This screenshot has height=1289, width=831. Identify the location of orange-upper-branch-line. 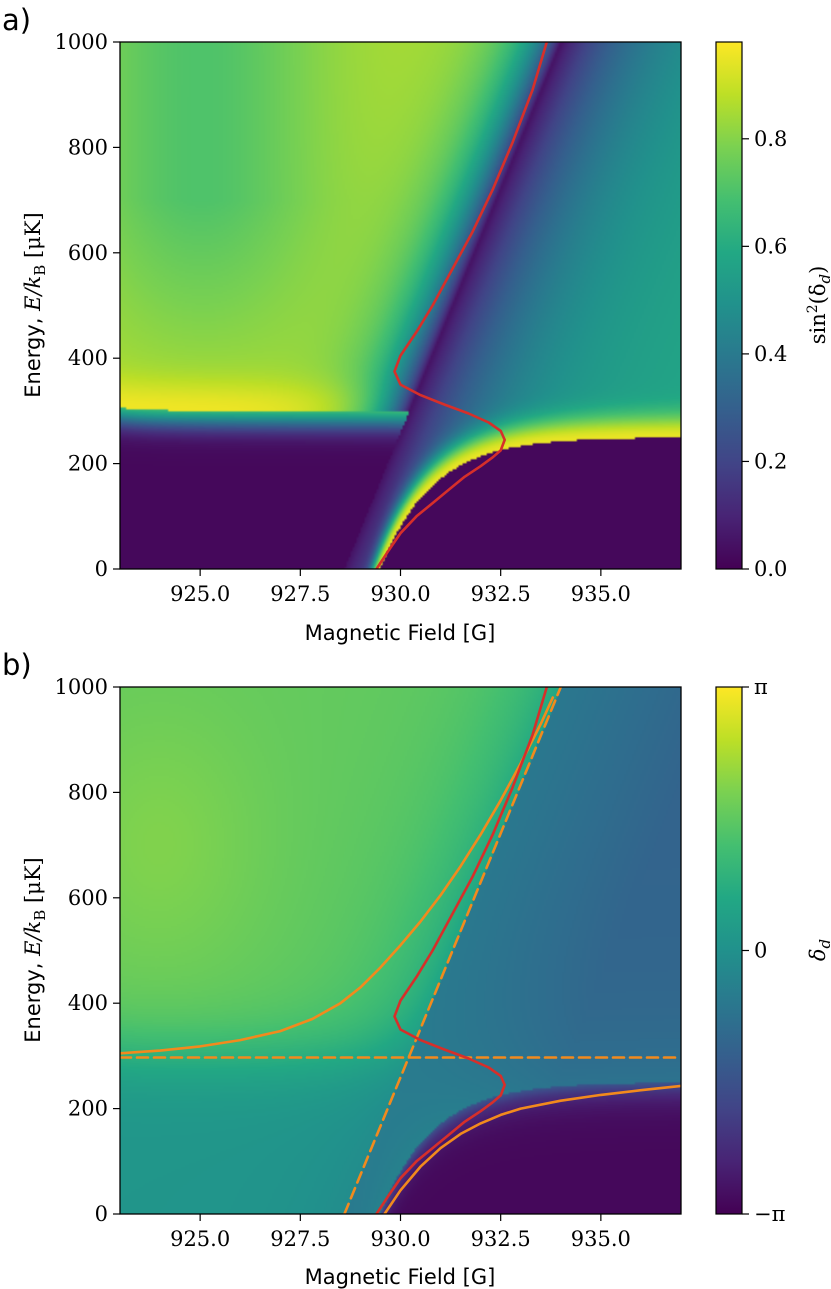
(337, 875).